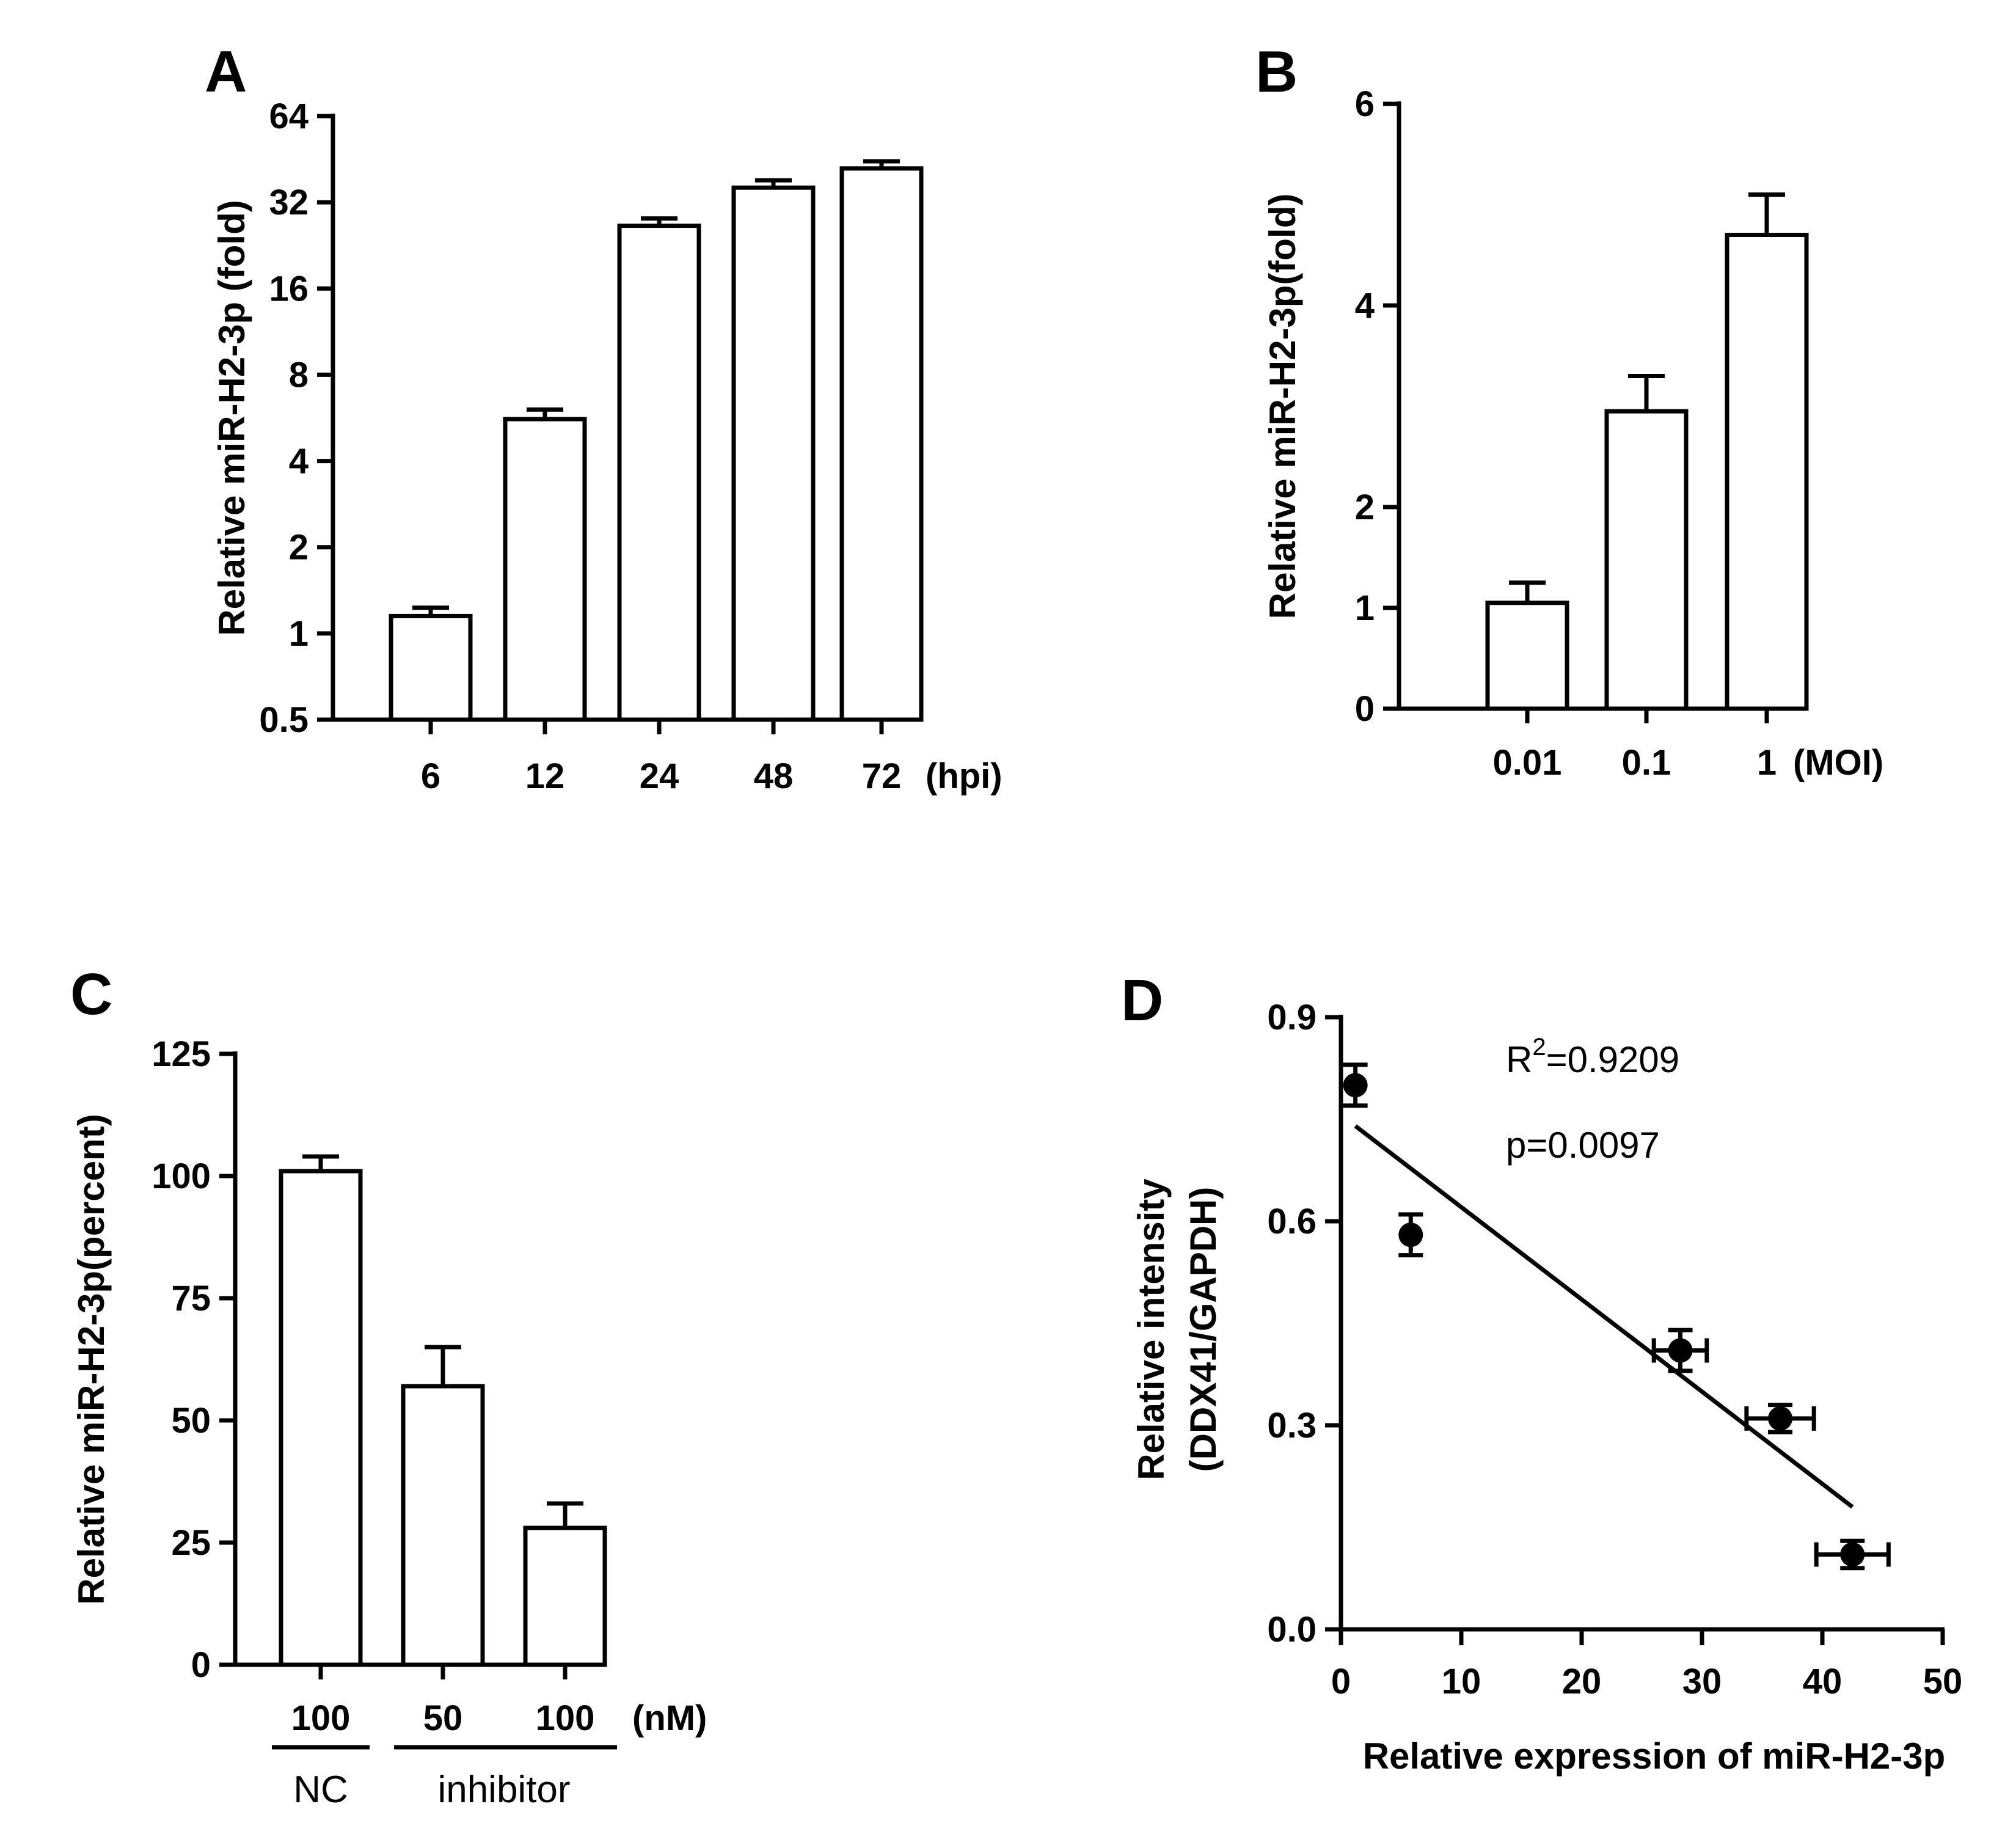 The image size is (2016, 1834). What do you see at coordinates (443, 1718) in the screenshot?
I see `panel-c-x-tick-label: 50` at bounding box center [443, 1718].